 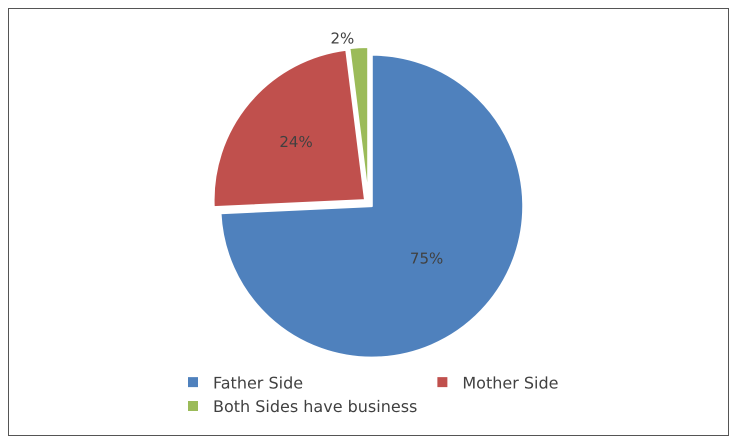 What do you see at coordinates (427, 258) in the screenshot?
I see `data-label: 75%` at bounding box center [427, 258].